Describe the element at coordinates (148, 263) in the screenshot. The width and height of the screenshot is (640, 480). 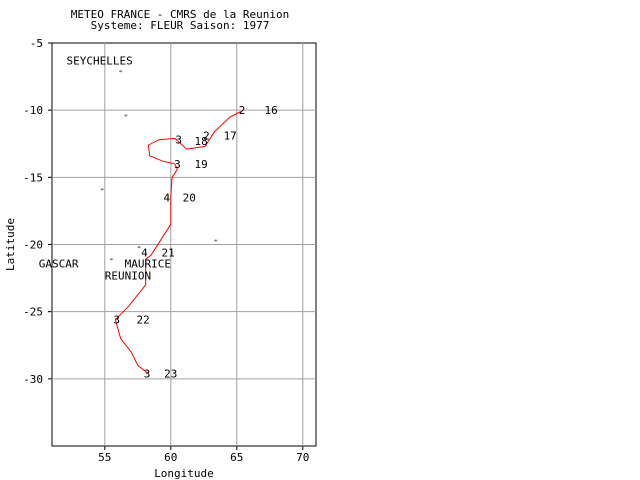
I see `place-label: MAURICE` at that location.